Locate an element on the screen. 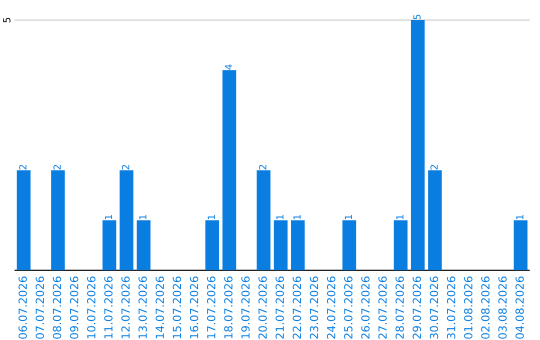  x-tick-label: 10.07.2026 is located at coordinates (91, 307).